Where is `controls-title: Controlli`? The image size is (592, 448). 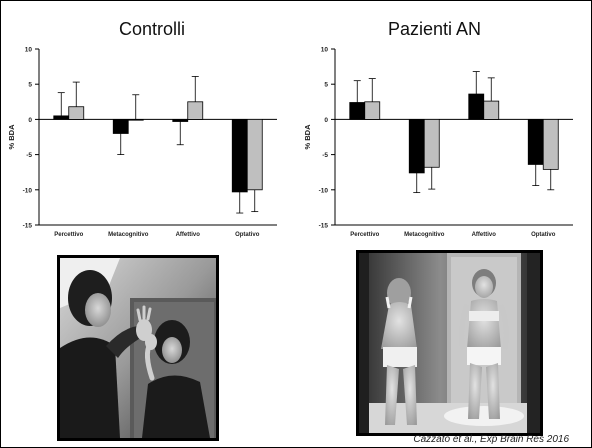
controls-title: Controlli is located at coordinates (152, 29).